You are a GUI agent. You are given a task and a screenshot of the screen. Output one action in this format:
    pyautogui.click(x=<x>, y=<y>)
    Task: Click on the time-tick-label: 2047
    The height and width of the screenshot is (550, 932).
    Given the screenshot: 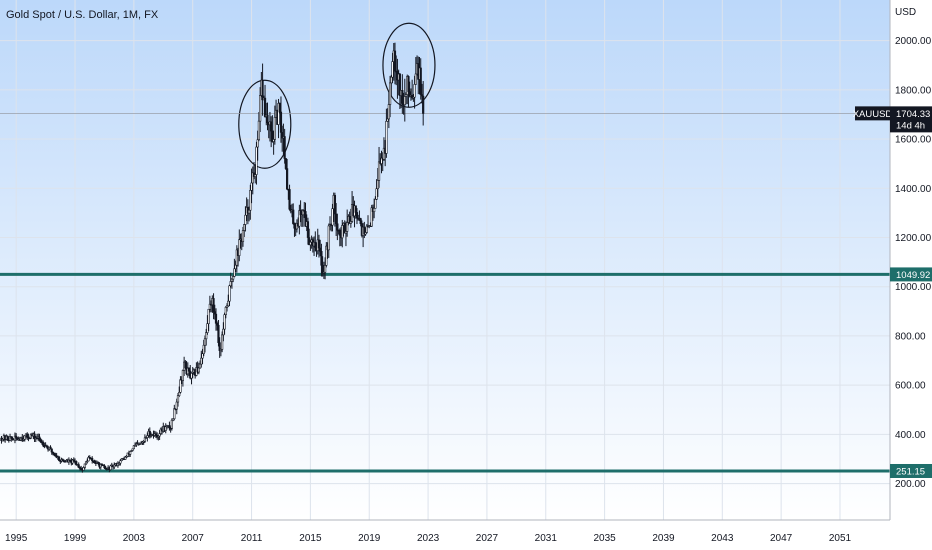 What is the action you would take?
    pyautogui.click(x=781, y=538)
    